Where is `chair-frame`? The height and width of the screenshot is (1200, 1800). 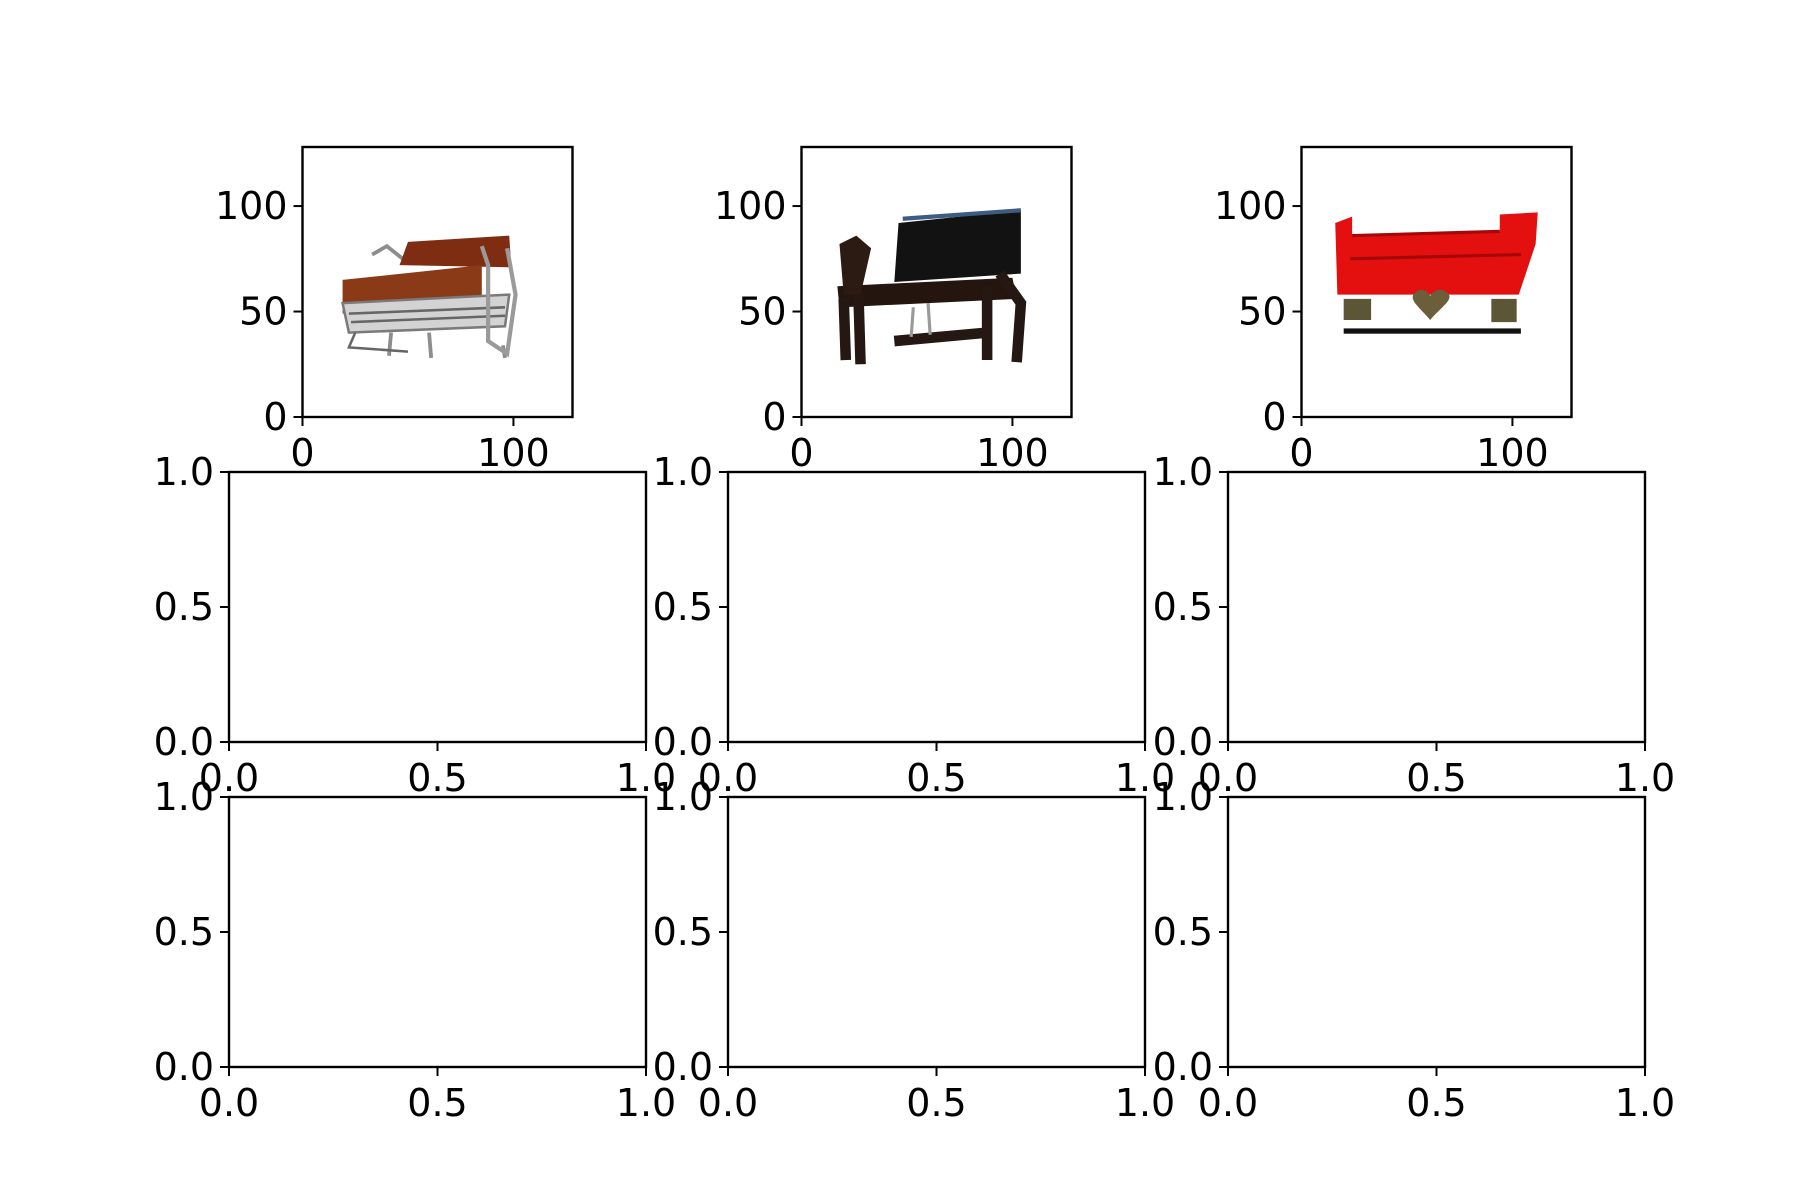
chair-frame is located at coordinates (439, 301).